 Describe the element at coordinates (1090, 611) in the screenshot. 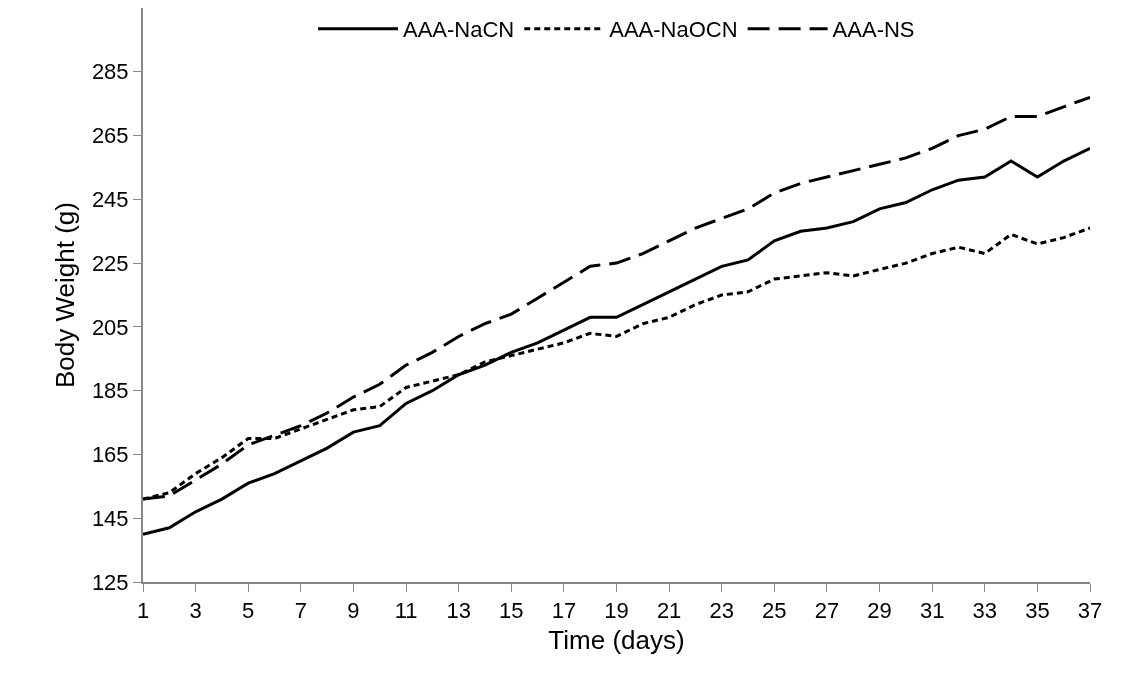

I see `x-tick-label: 37` at that location.